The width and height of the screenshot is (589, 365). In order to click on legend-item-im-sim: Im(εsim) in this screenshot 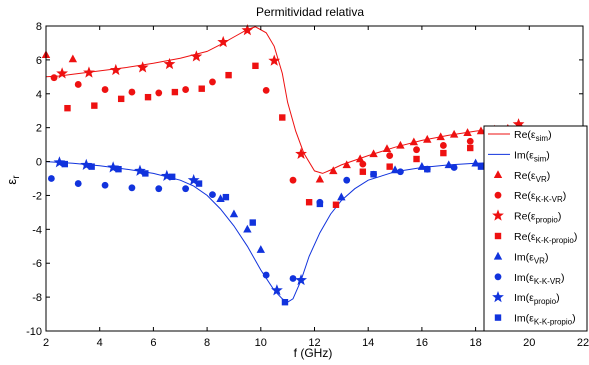, I will do `click(519, 156)`.